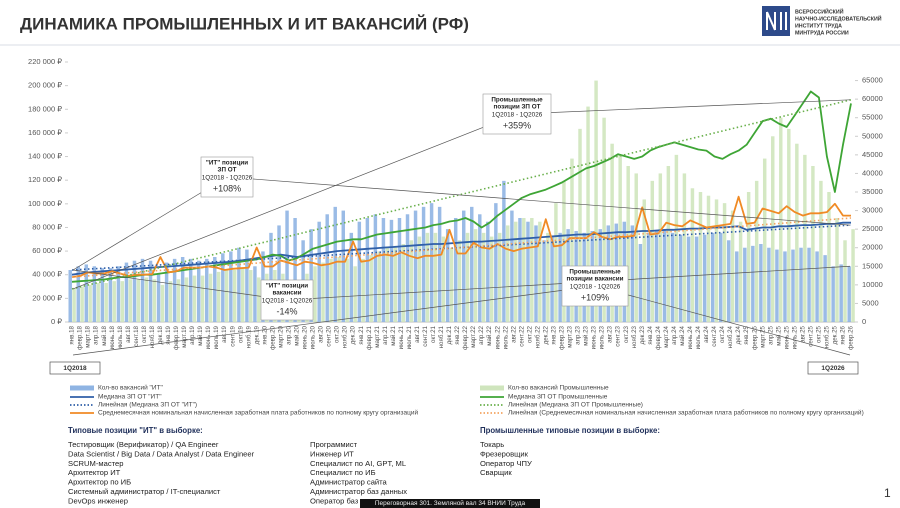 Image resolution: width=900 pixels, height=508 pixels. I want to click on x-tick-label: нояб.19, so click(248, 336).